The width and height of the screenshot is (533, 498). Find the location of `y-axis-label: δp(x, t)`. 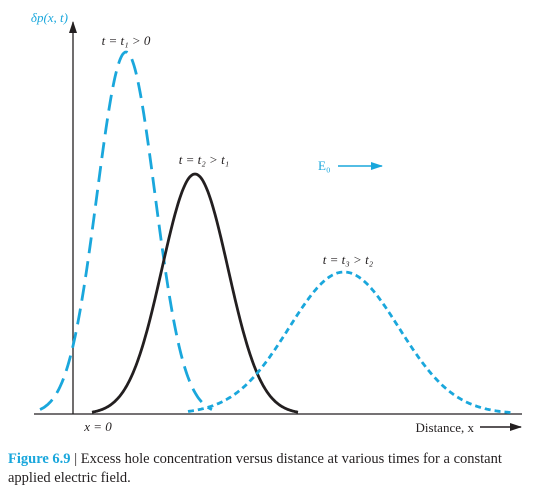

y-axis-label: δp(x, t) is located at coordinates (49, 17).